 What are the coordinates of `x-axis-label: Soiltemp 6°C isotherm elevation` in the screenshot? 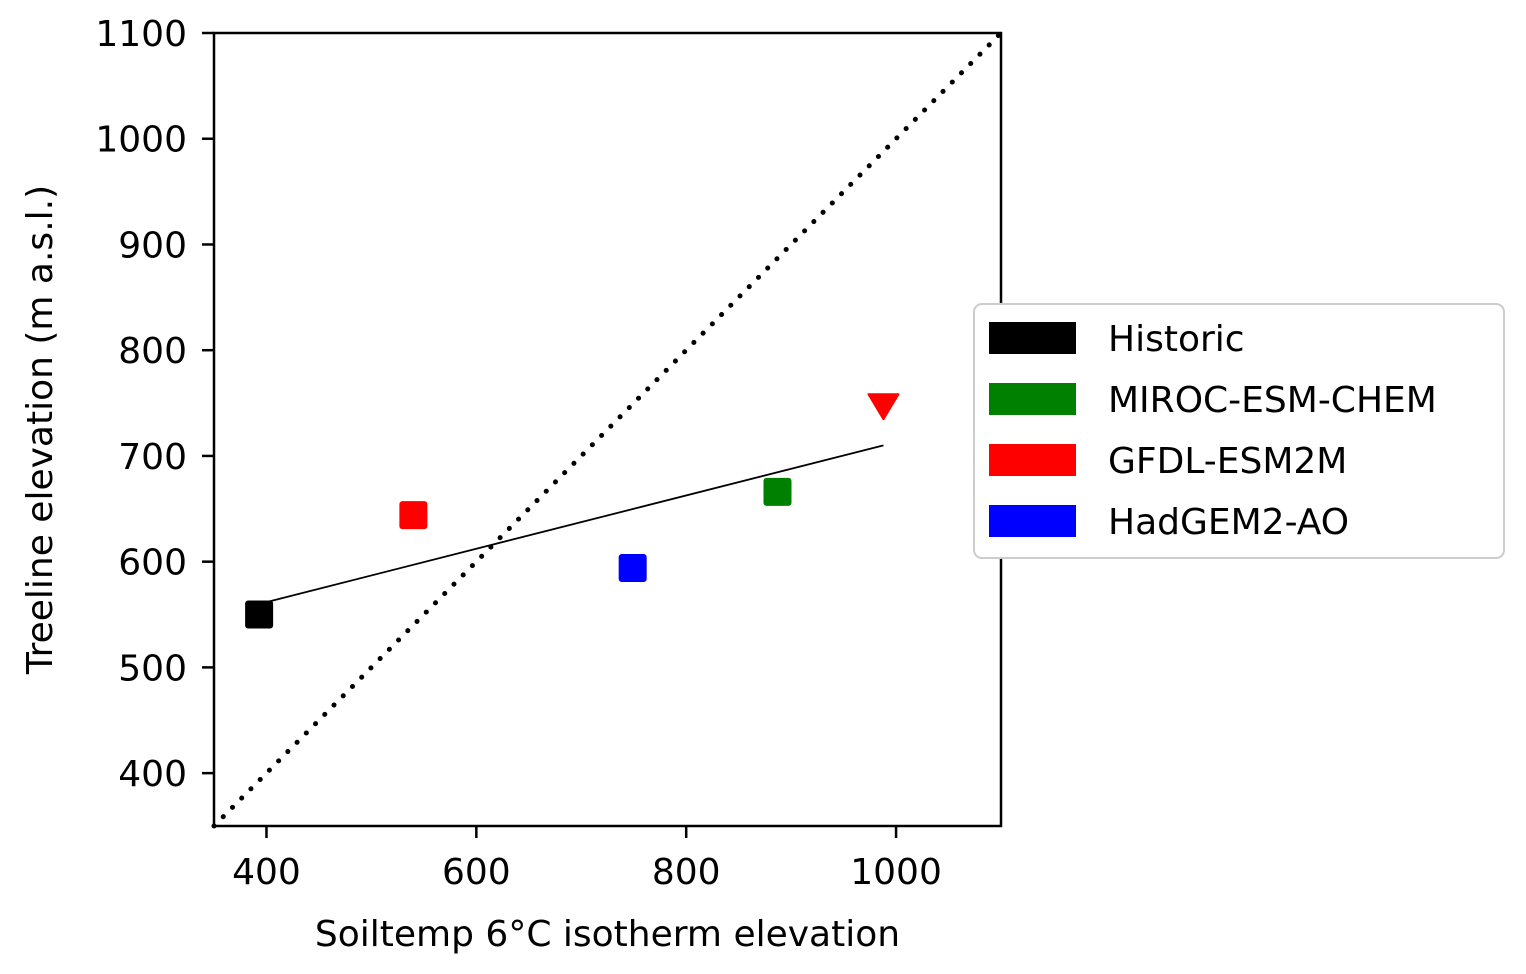 It's located at (607, 934).